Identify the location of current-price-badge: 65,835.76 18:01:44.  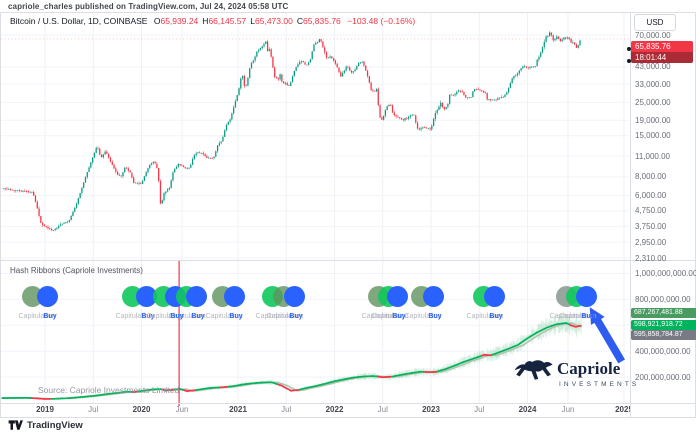
(662, 52).